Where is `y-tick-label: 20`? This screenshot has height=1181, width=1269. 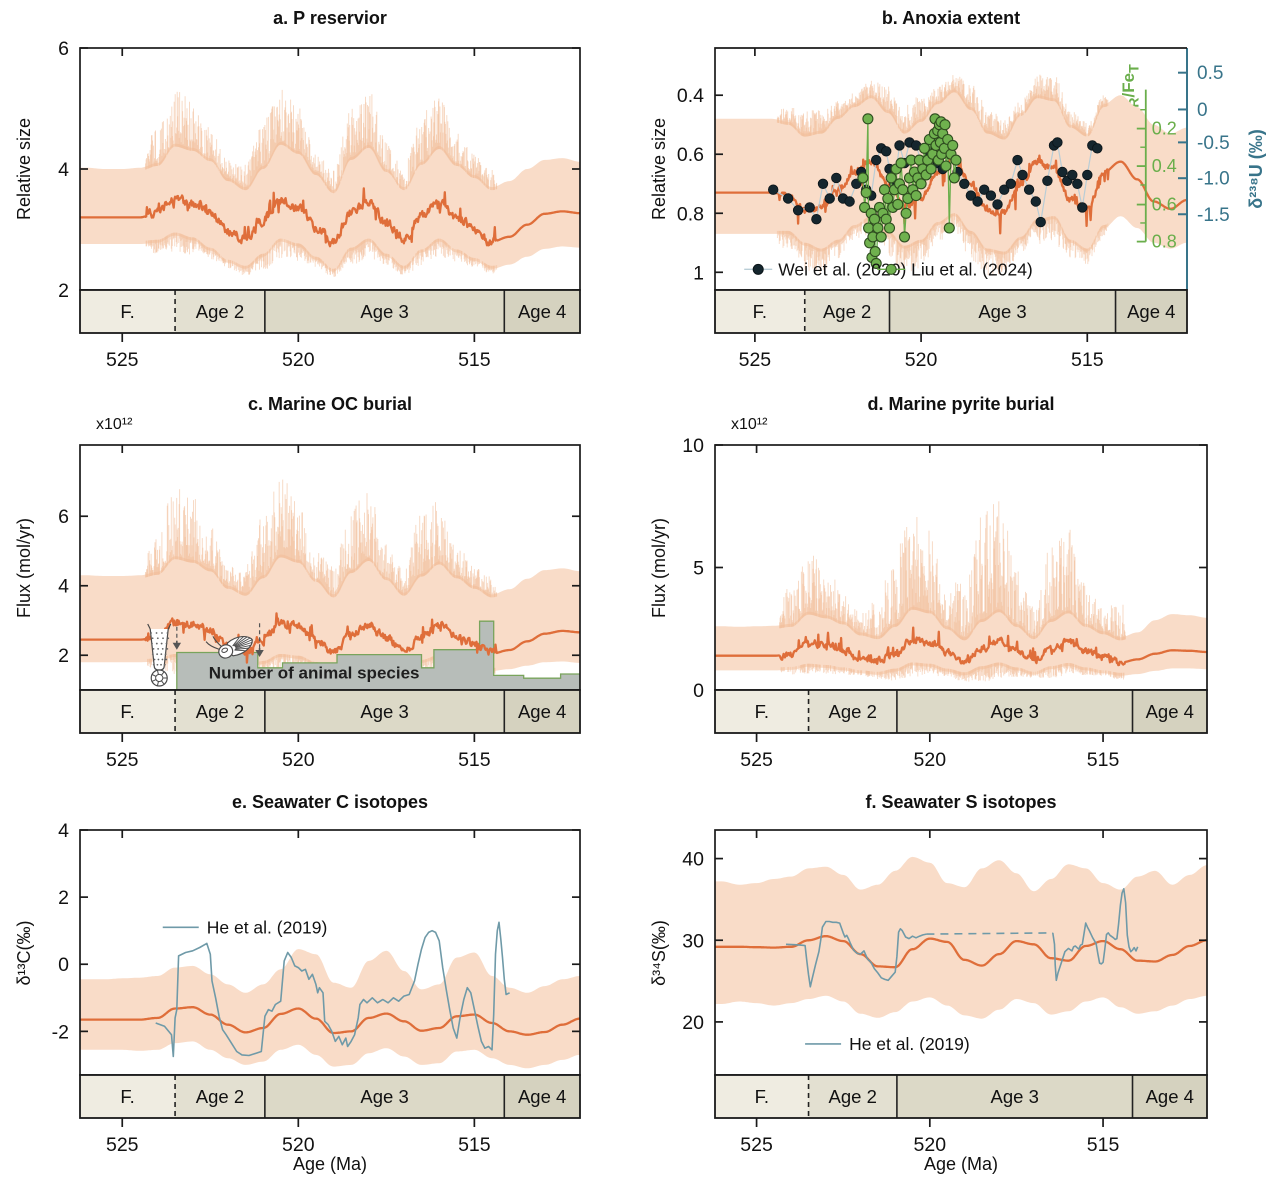 y-tick-label: 20 is located at coordinates (693, 1023).